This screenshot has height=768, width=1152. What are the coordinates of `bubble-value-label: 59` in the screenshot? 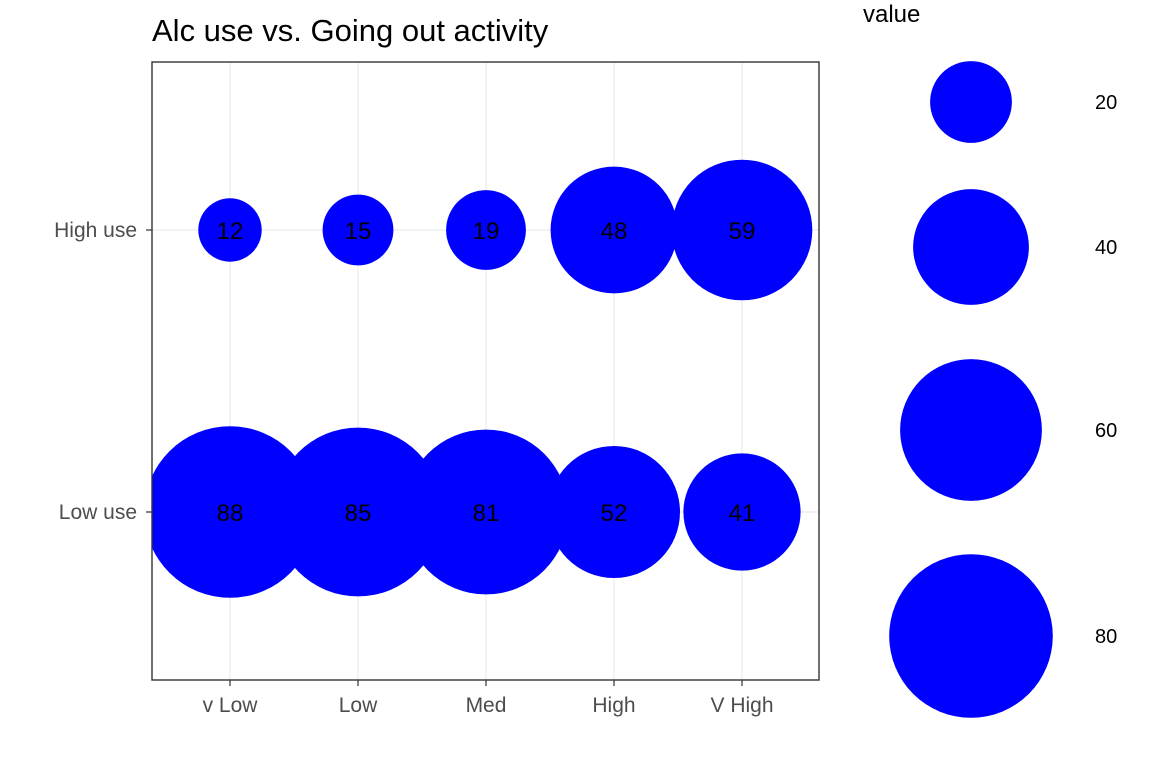 It's located at (742, 231).